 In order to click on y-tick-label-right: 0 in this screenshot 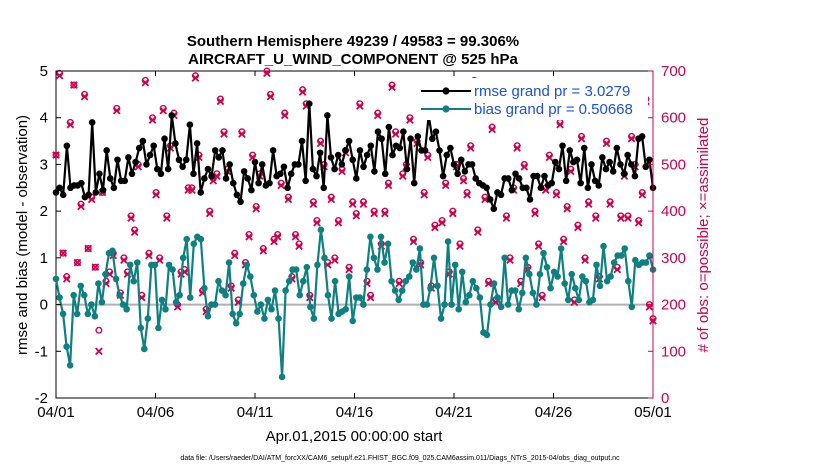, I will do `click(665, 398)`.